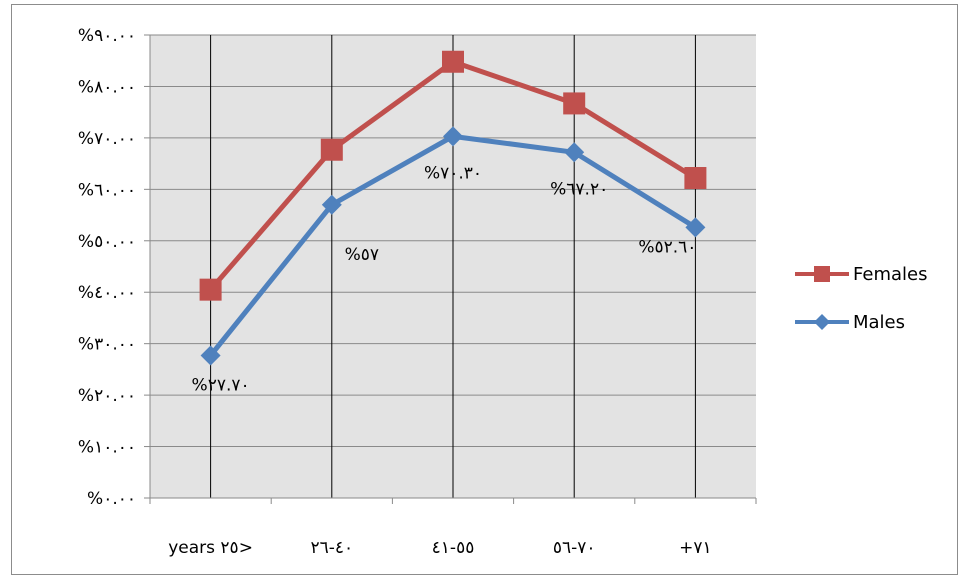 The height and width of the screenshot is (580, 961). I want to click on x-tick-label: years ٢٥>, so click(210, 548).